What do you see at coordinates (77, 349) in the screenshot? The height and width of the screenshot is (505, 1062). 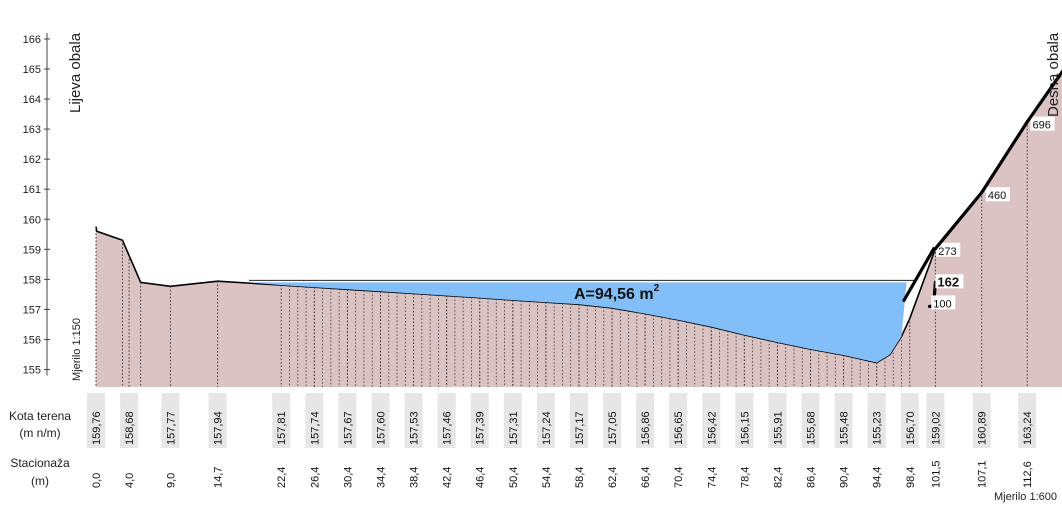 I see `vertical-scale-label: Mjerilo 1:150` at bounding box center [77, 349].